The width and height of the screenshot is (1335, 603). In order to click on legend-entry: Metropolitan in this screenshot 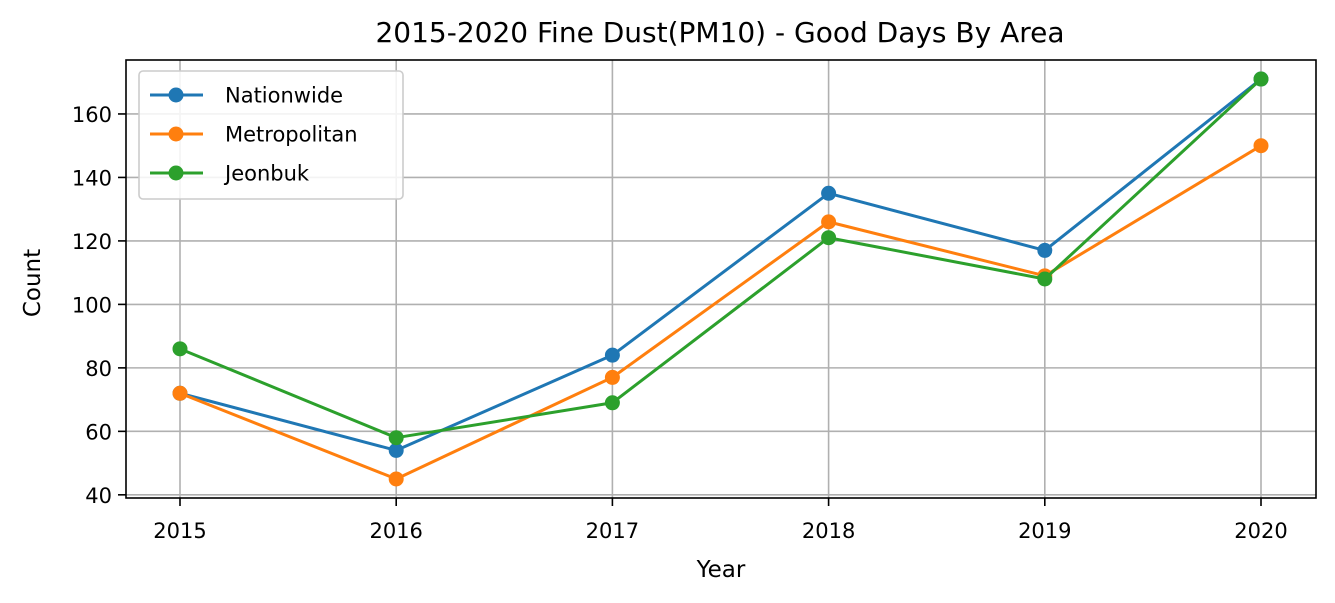, I will do `click(254, 135)`.